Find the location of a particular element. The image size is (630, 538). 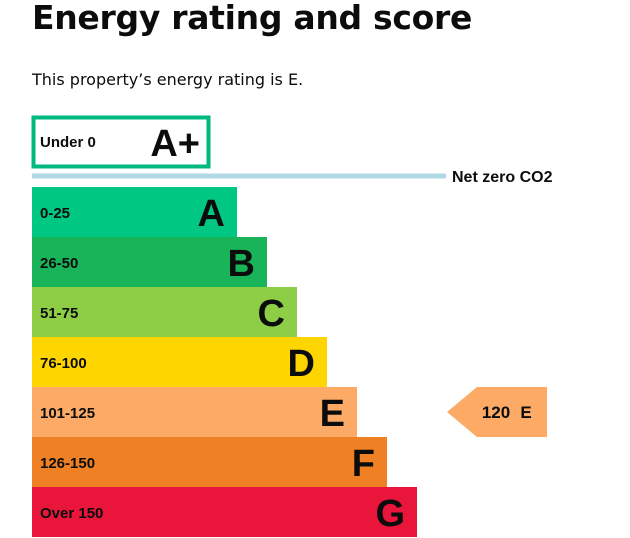

band-a-letter: A is located at coordinates (211, 214).